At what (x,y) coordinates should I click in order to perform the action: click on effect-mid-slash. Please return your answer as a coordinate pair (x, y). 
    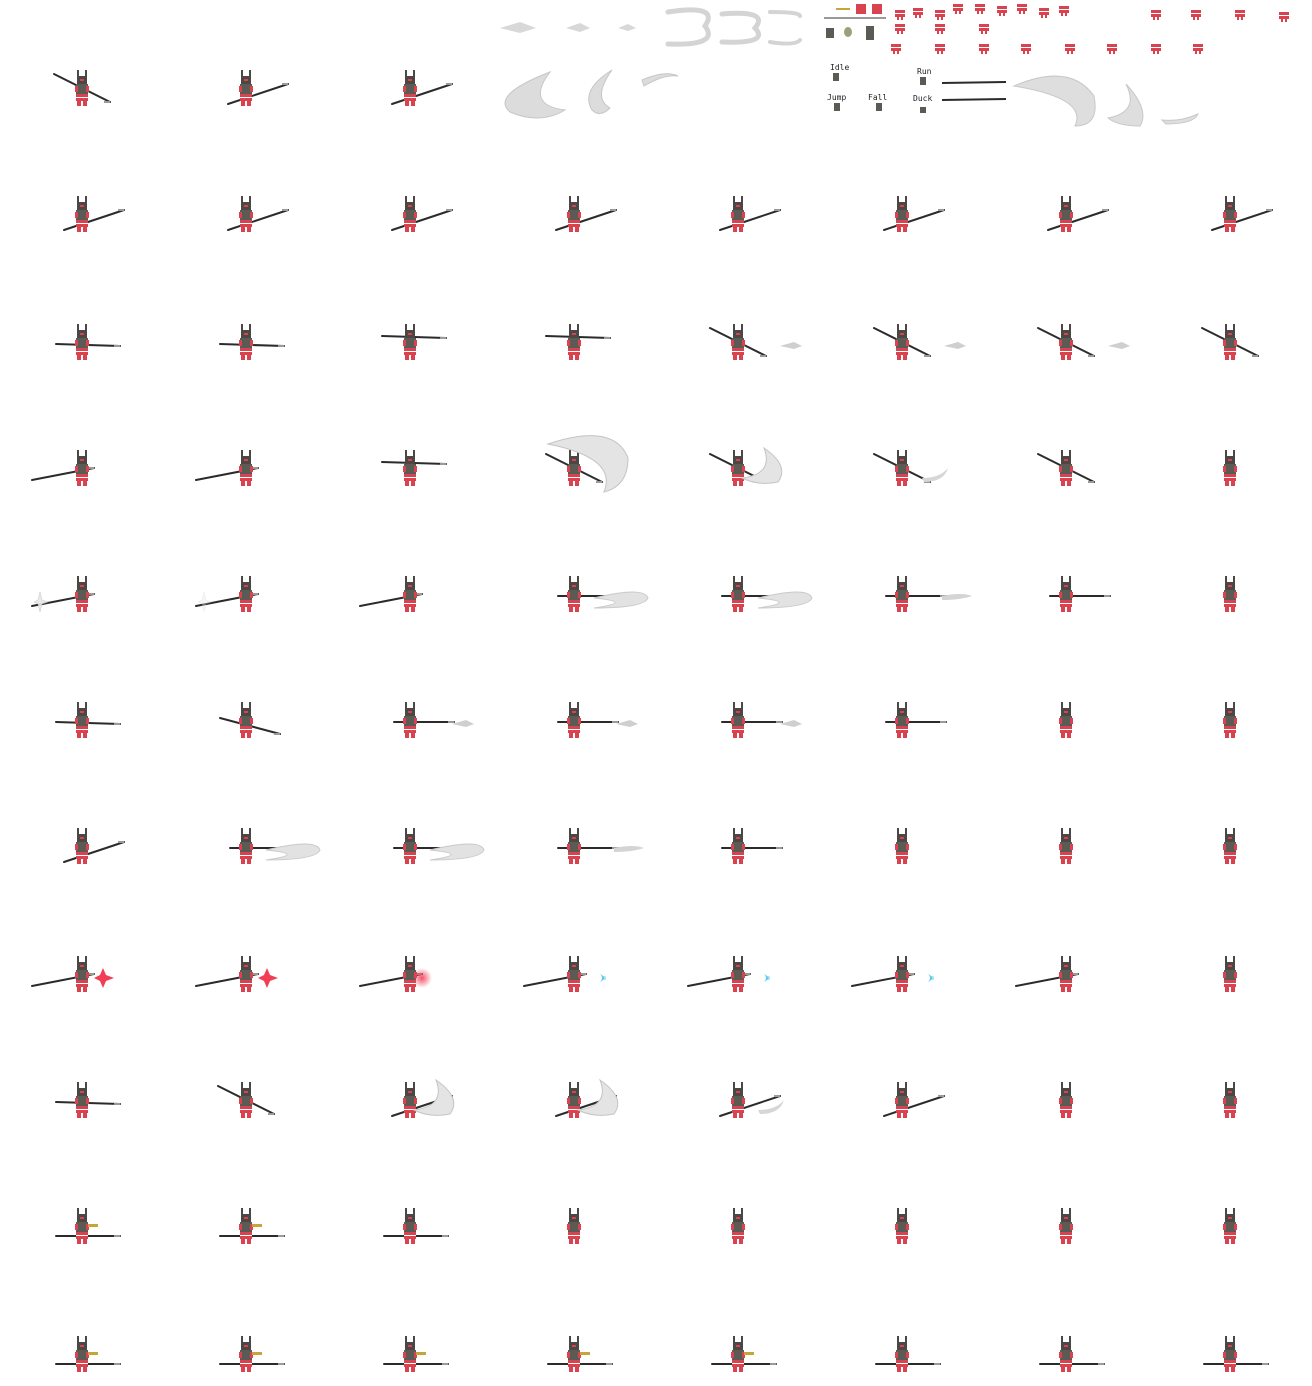
    Looking at the image, I should click on (761, 465).